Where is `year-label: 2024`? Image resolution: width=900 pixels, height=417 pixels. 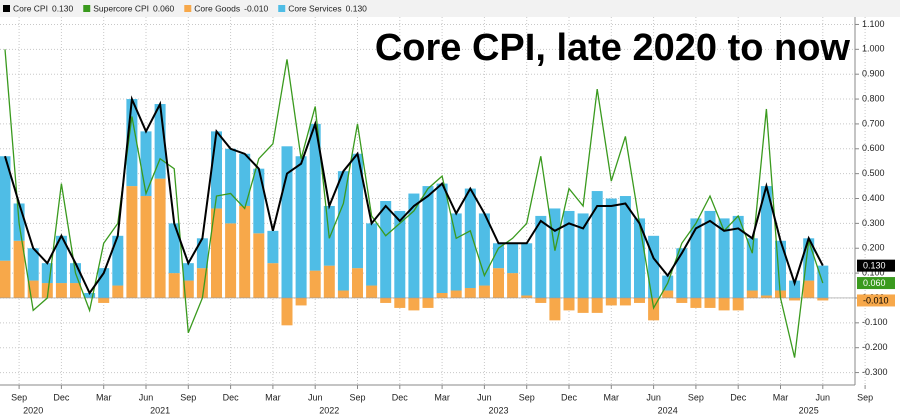 year-label: 2024 is located at coordinates (668, 410).